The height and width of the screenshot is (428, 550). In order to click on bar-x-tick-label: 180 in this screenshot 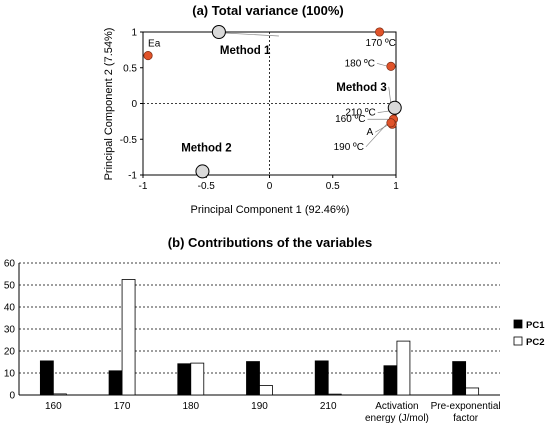, I will do `click(190, 406)`.